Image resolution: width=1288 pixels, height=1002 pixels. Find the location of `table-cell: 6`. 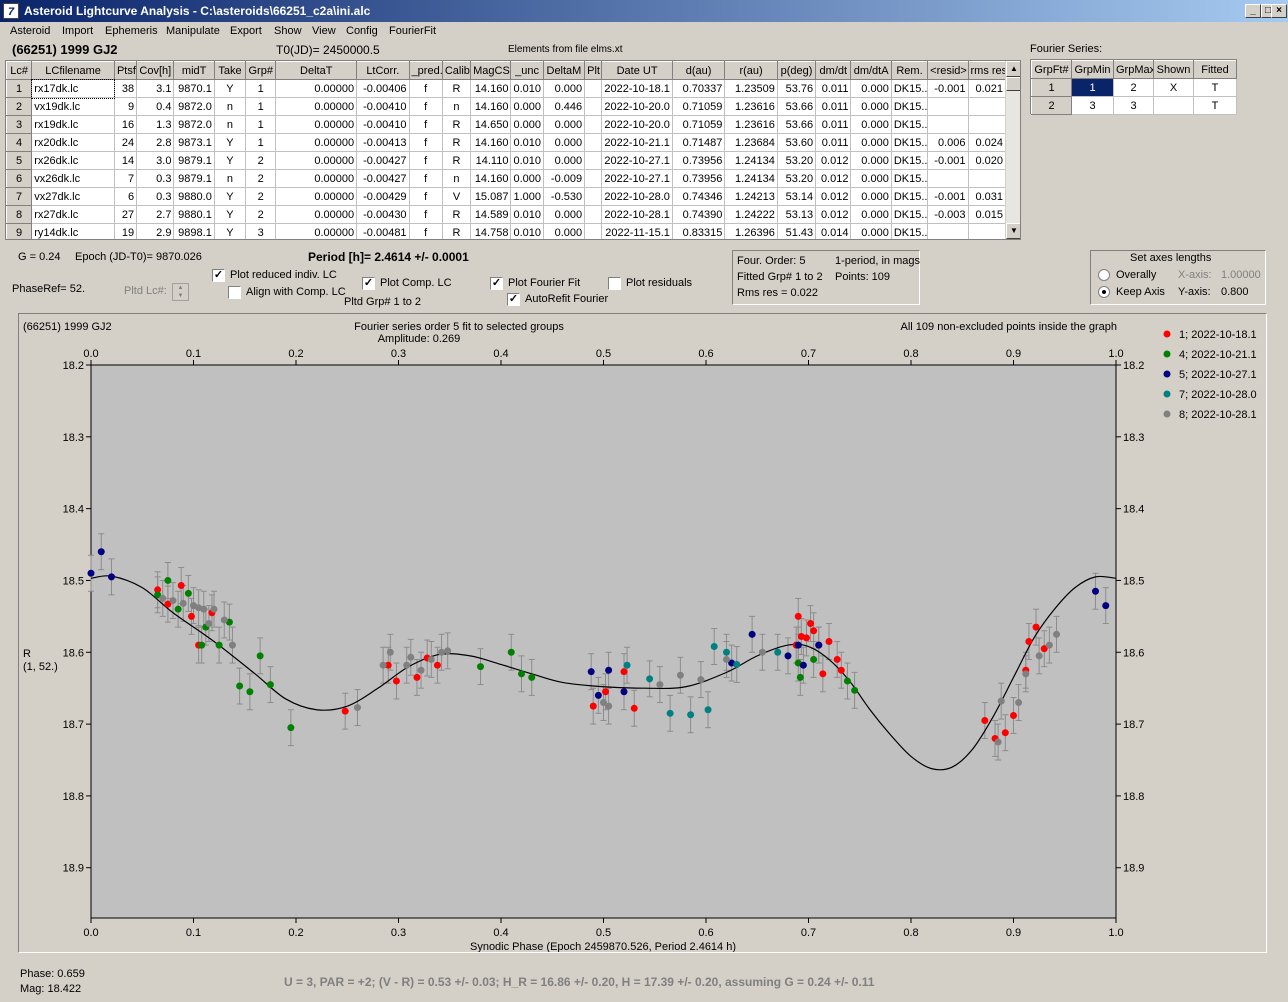

table-cell: 6 is located at coordinates (125, 196).